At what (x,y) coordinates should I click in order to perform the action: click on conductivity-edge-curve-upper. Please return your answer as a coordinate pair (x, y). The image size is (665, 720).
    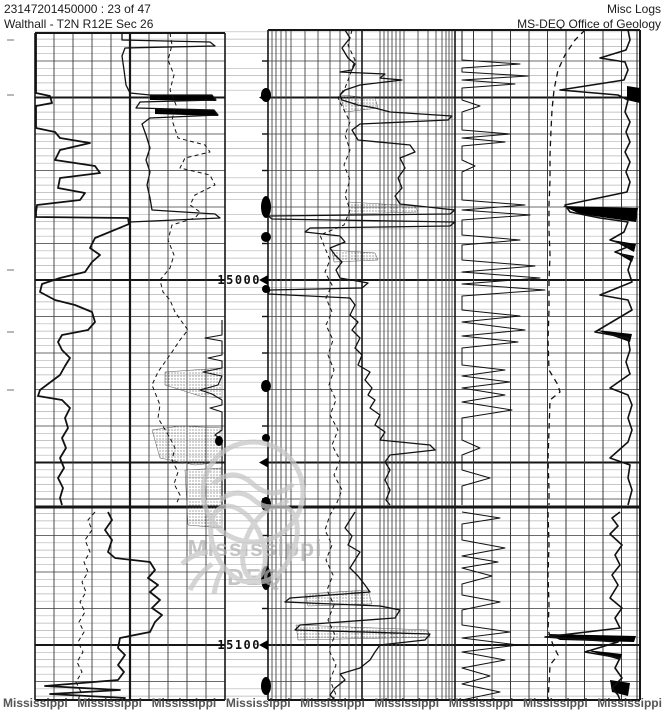
    Looking at the image, I should click on (596, 267).